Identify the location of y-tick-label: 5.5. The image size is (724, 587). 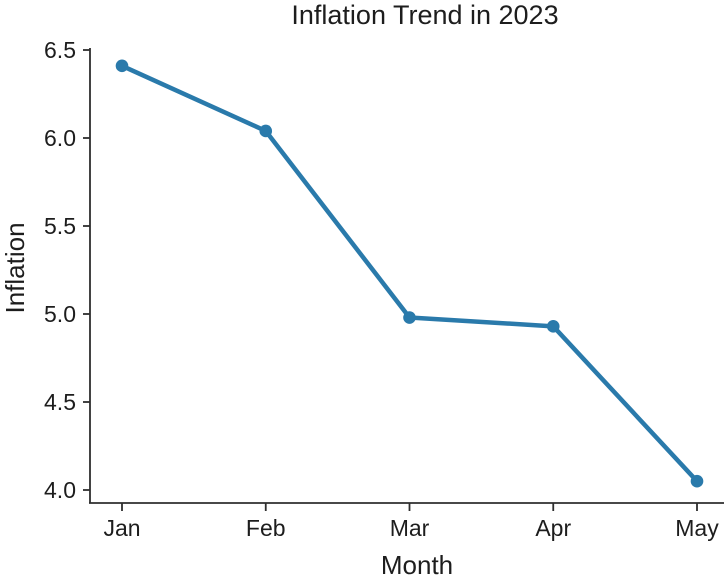
(60, 226).